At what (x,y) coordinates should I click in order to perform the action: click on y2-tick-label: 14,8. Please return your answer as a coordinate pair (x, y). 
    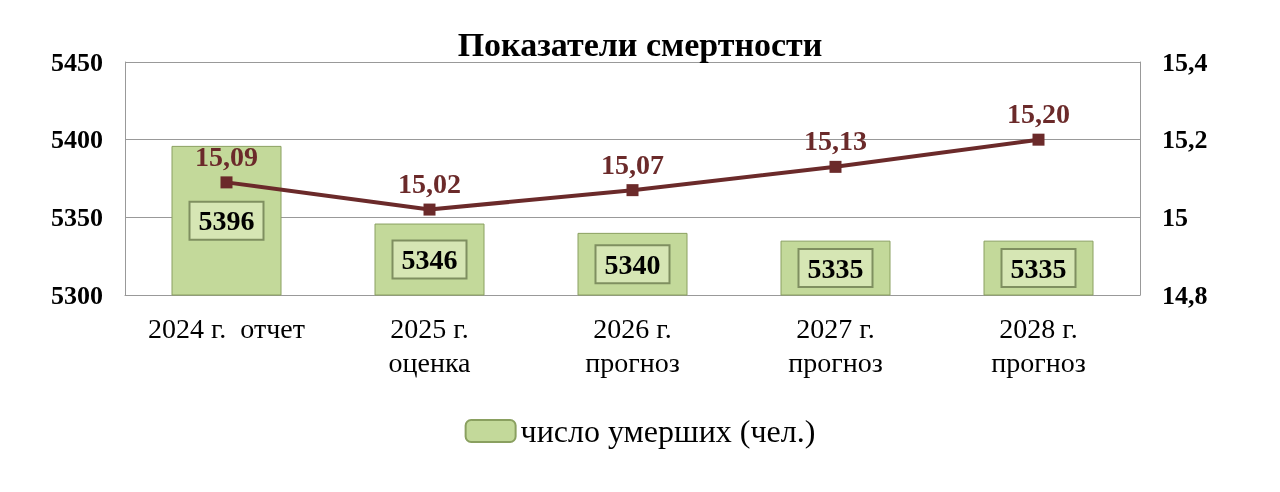
    Looking at the image, I should click on (1185, 295).